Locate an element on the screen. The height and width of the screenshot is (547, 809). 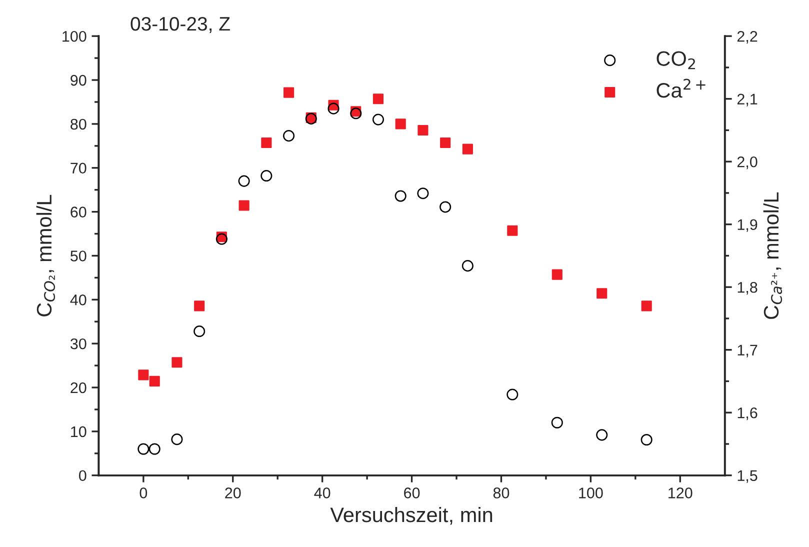
y-tick-label: 90 is located at coordinates (78, 80).